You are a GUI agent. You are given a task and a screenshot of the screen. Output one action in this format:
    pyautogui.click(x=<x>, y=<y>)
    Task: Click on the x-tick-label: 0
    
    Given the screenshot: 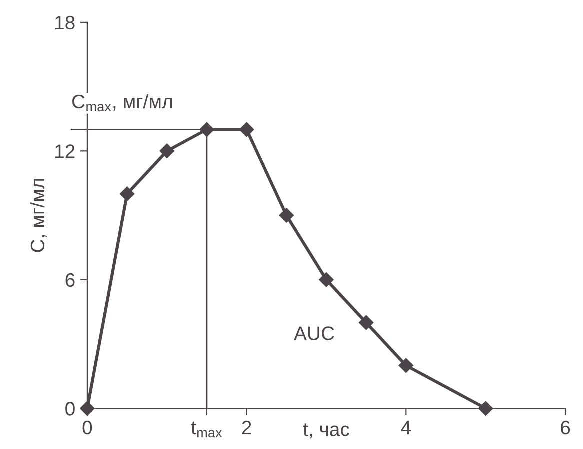 What is the action you would take?
    pyautogui.click(x=87, y=427)
    